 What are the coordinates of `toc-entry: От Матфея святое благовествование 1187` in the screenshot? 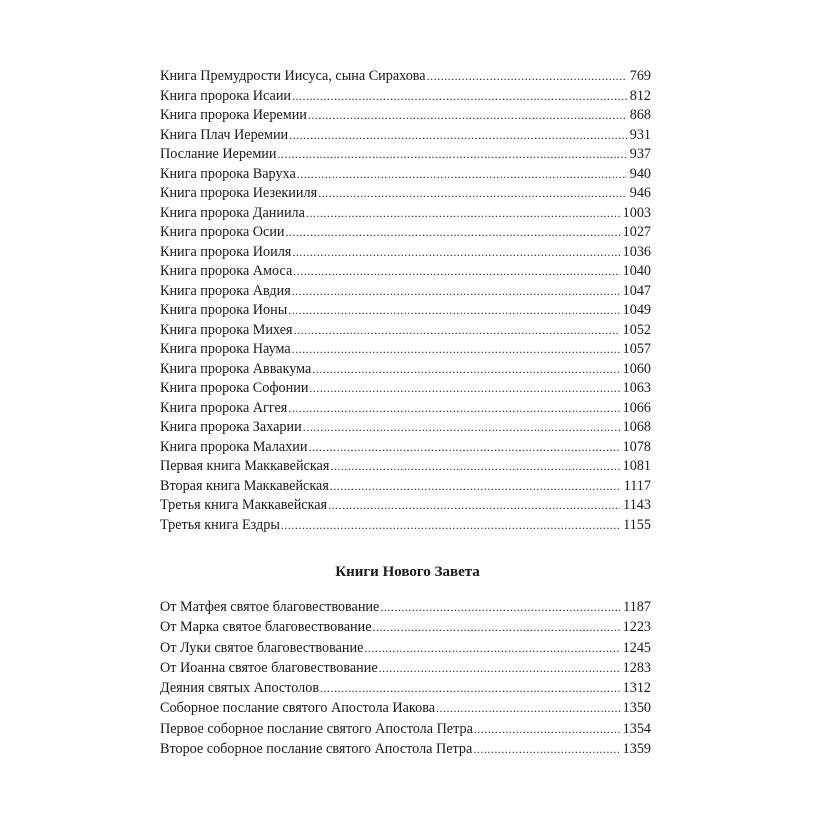 It's located at (405, 609).